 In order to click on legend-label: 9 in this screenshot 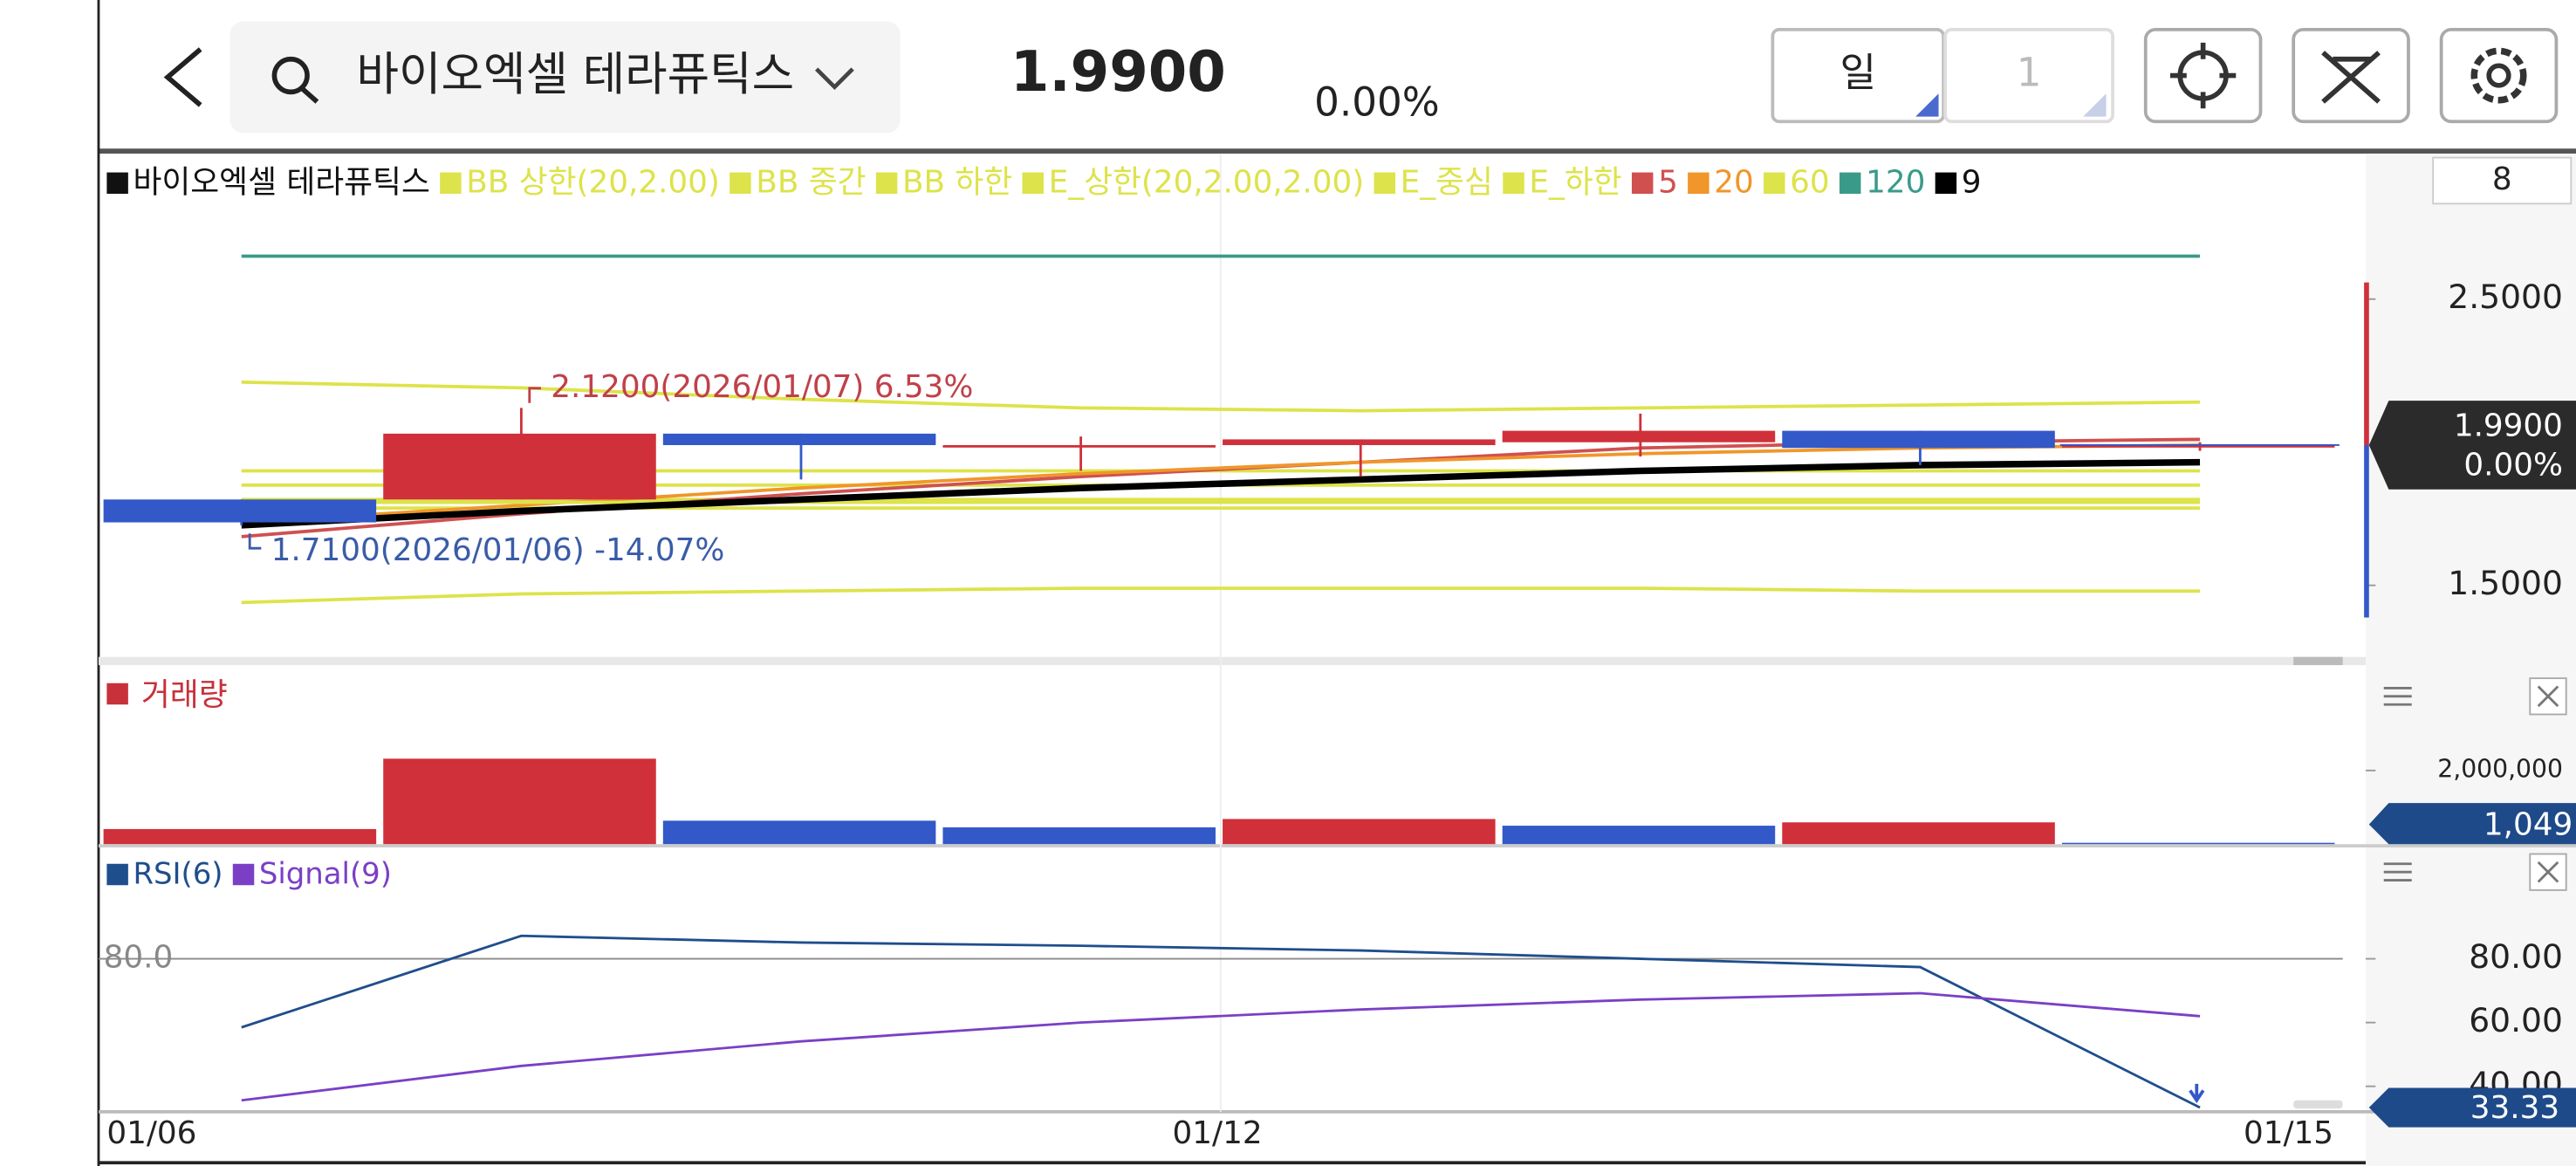, I will do `click(1972, 183)`.